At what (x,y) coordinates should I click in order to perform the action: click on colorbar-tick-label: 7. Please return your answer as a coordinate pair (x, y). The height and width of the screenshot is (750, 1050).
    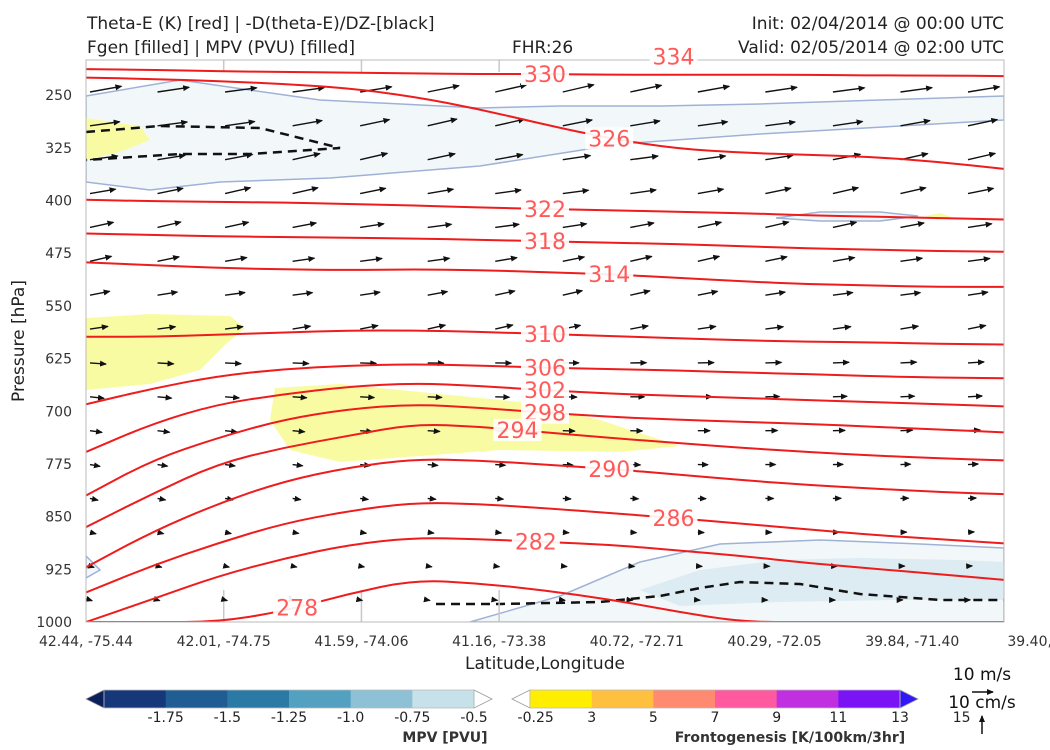
    Looking at the image, I should click on (715, 718).